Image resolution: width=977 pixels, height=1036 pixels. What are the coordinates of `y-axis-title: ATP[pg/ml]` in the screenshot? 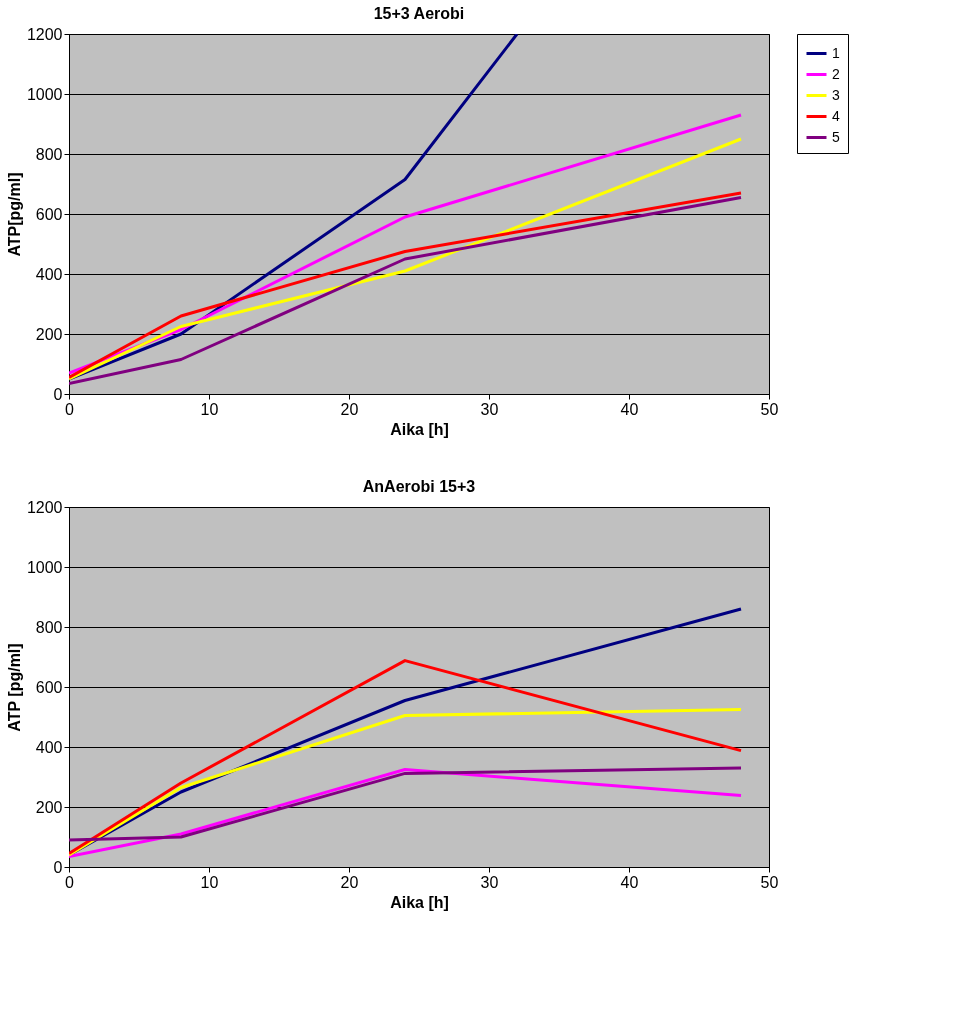 It's located at (14, 214).